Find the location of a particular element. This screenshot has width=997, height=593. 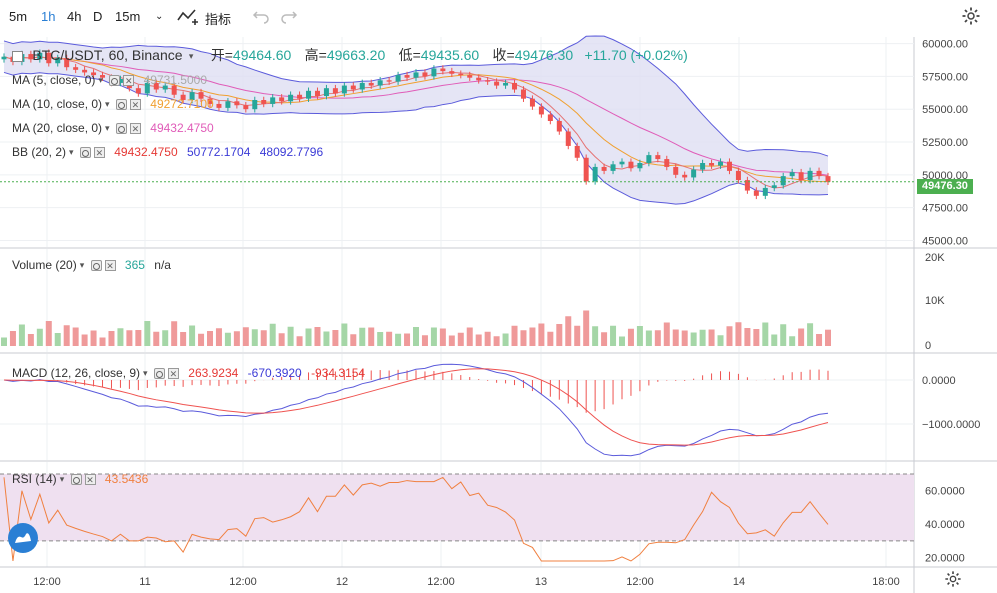

price-axis-label: 47500.00 is located at coordinates (945, 209).